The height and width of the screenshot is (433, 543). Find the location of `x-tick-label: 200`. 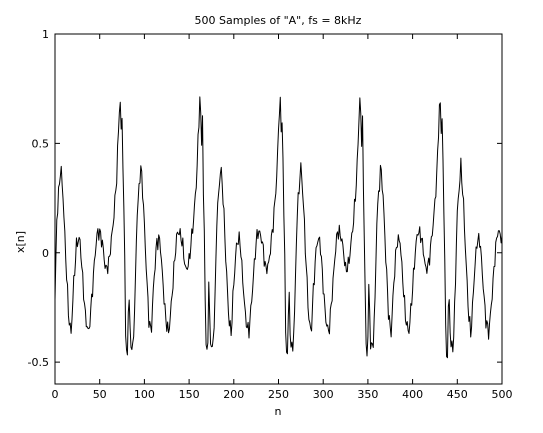

x-tick-label: 200 is located at coordinates (233, 394).